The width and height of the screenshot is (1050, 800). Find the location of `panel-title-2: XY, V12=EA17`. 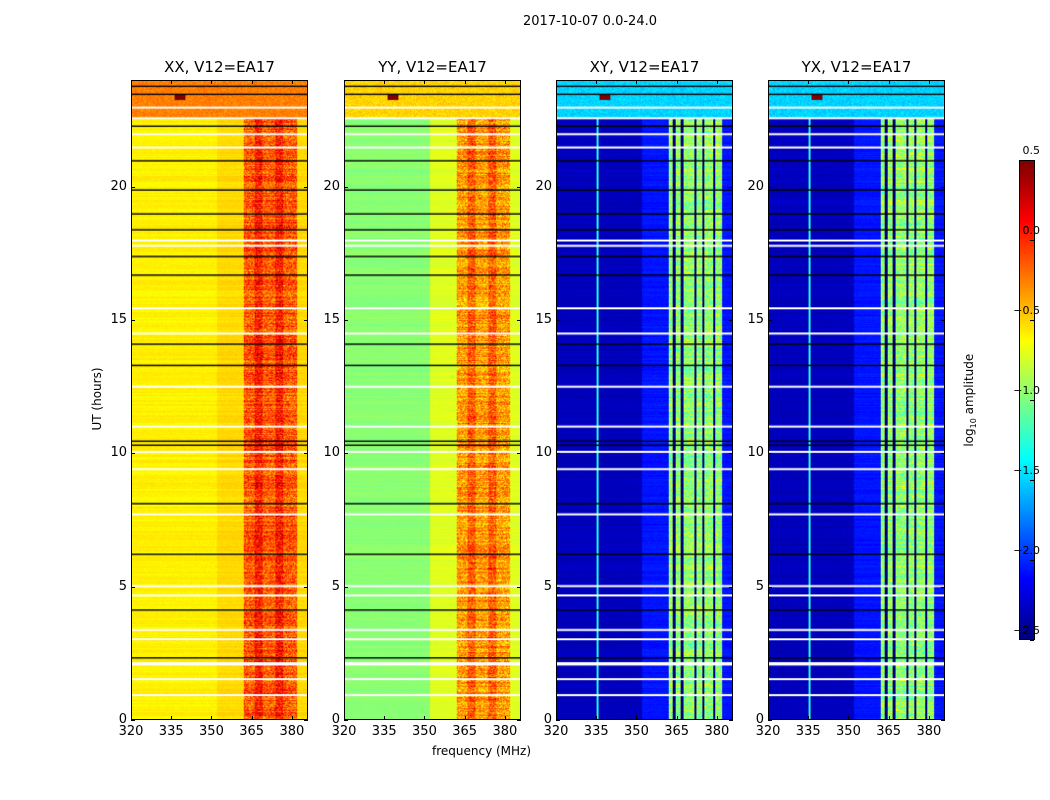

panel-title-2: XY, V12=EA17 is located at coordinates (644, 67).